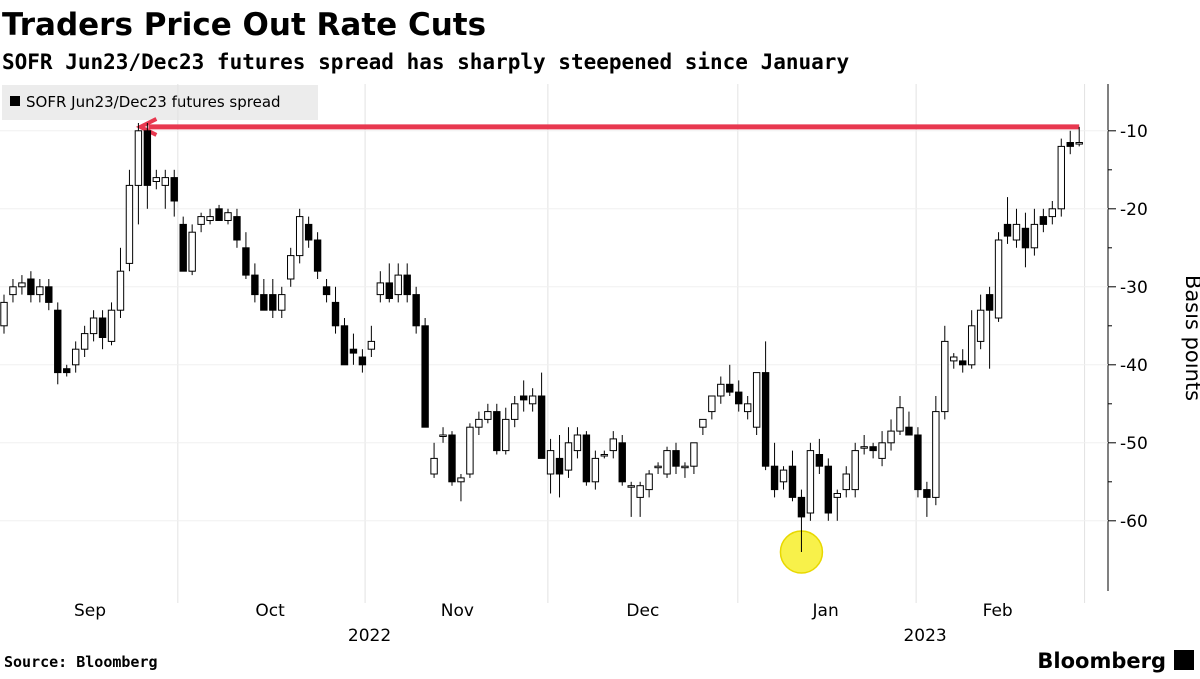  I want to click on y-tick-label: -60, so click(1134, 522).